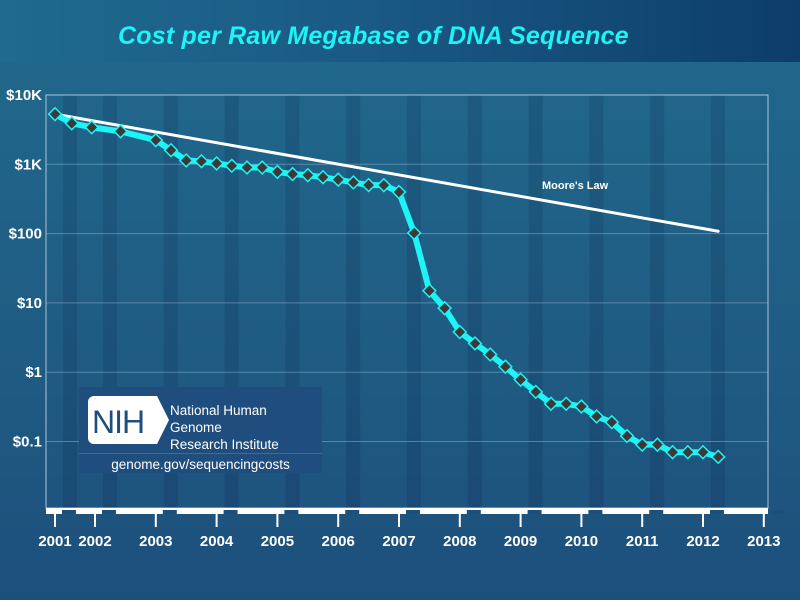 This screenshot has width=800, height=600. I want to click on chevron-right-icon, so click(161, 420).